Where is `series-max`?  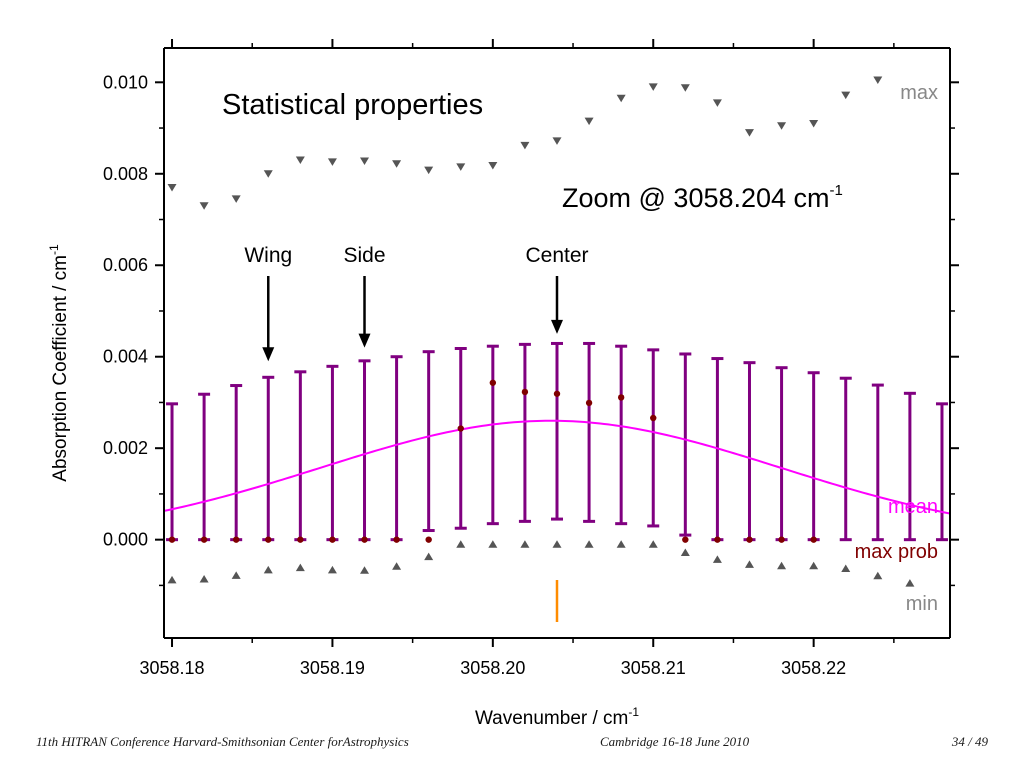
series-max is located at coordinates (525, 143).